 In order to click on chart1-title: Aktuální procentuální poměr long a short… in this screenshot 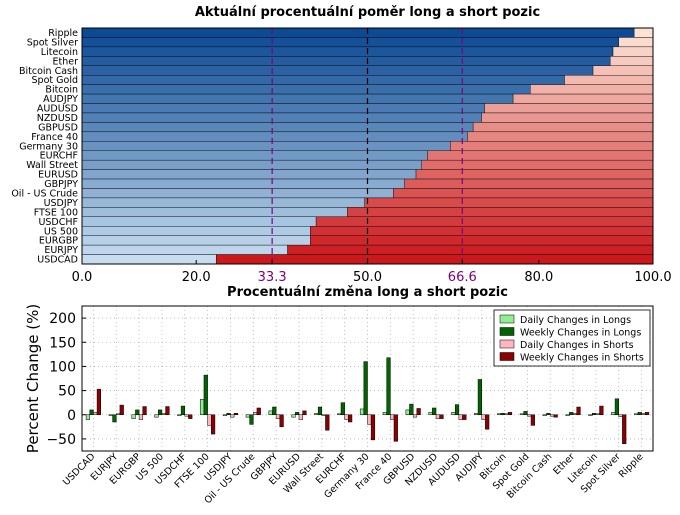, I will do `click(367, 12)`.